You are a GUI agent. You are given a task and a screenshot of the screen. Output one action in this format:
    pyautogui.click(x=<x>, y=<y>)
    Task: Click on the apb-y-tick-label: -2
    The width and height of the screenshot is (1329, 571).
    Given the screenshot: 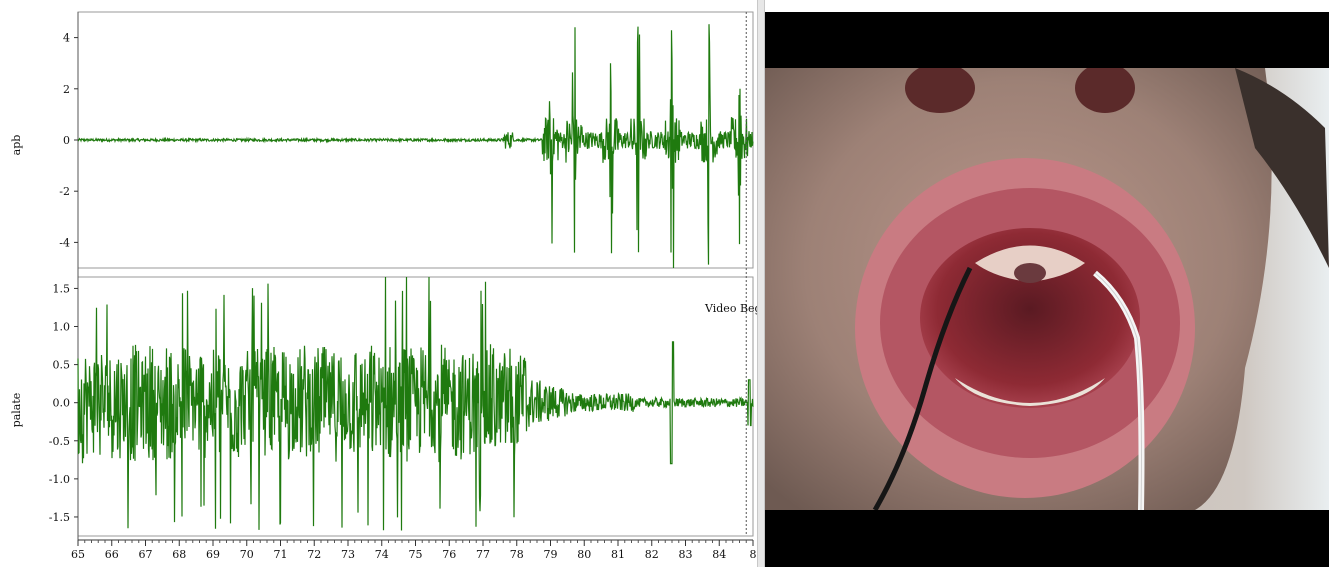 What is the action you would take?
    pyautogui.click(x=64, y=191)
    